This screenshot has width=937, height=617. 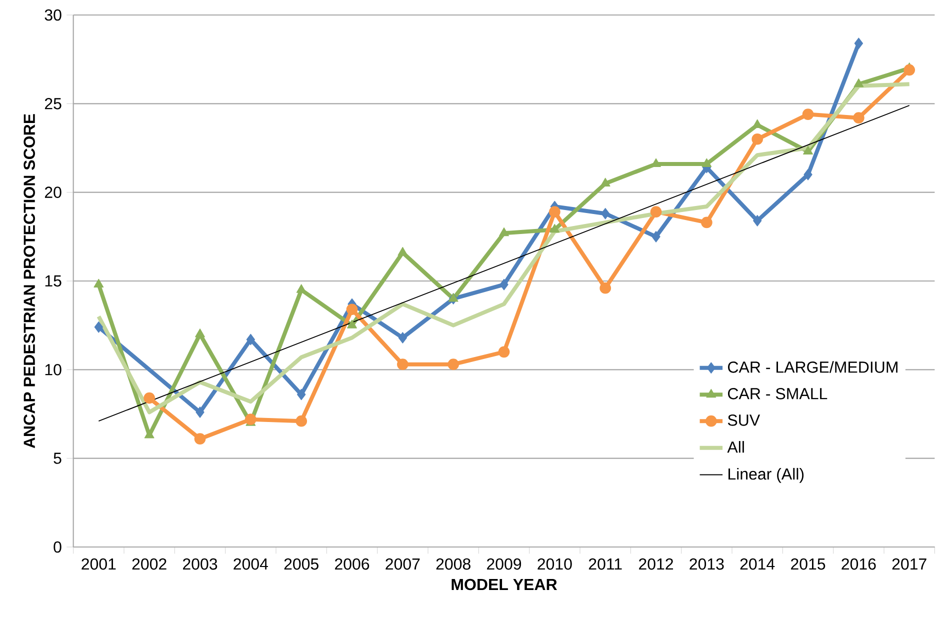 What do you see at coordinates (53, 281) in the screenshot?
I see `y-tick-label: 15` at bounding box center [53, 281].